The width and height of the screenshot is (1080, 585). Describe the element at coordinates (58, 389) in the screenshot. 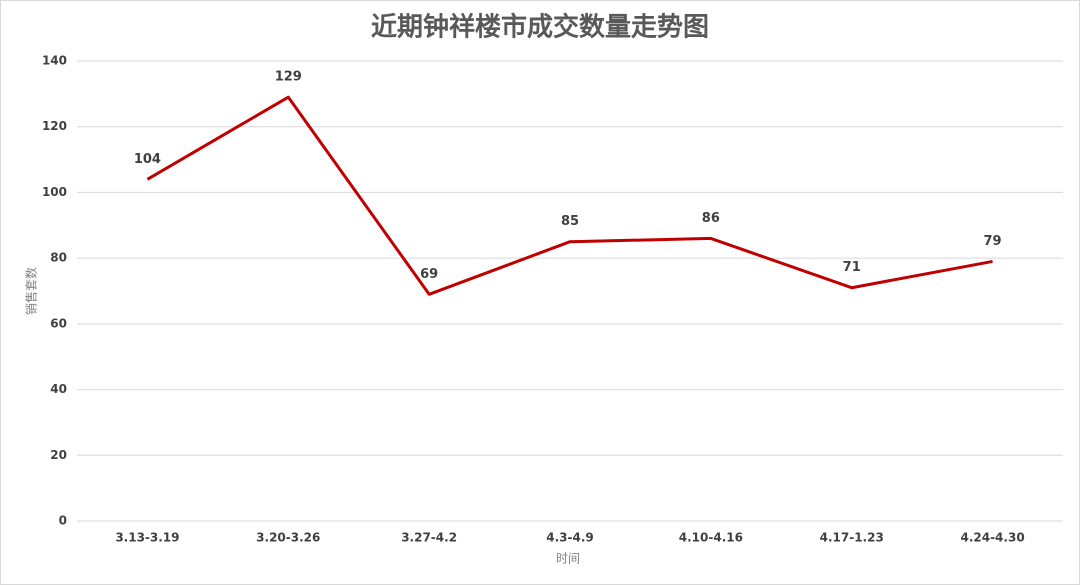

I see `y-tick-label: 40` at that location.